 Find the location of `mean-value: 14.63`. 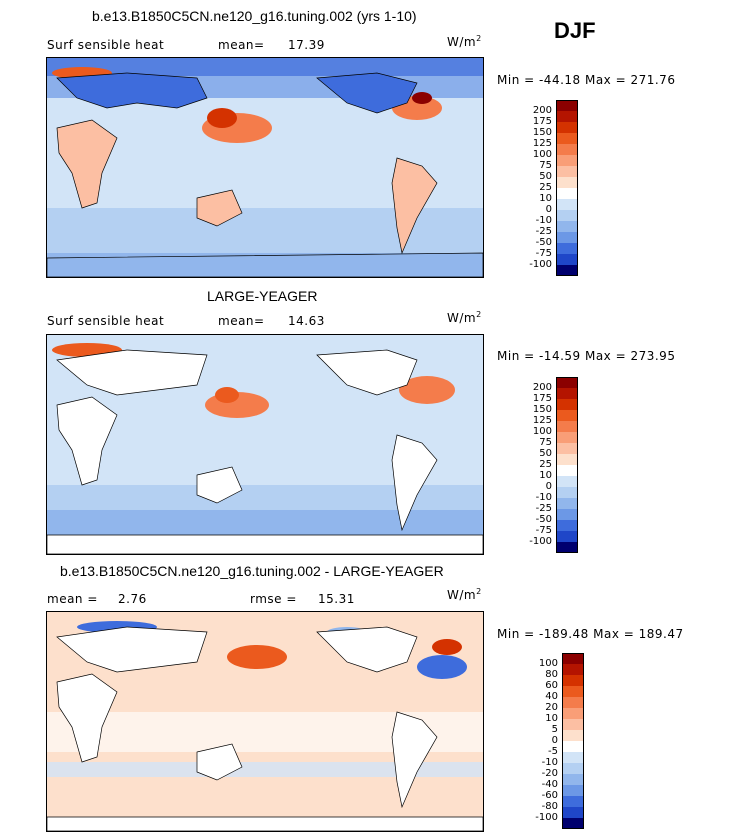

mean-value: 14.63 is located at coordinates (306, 321).